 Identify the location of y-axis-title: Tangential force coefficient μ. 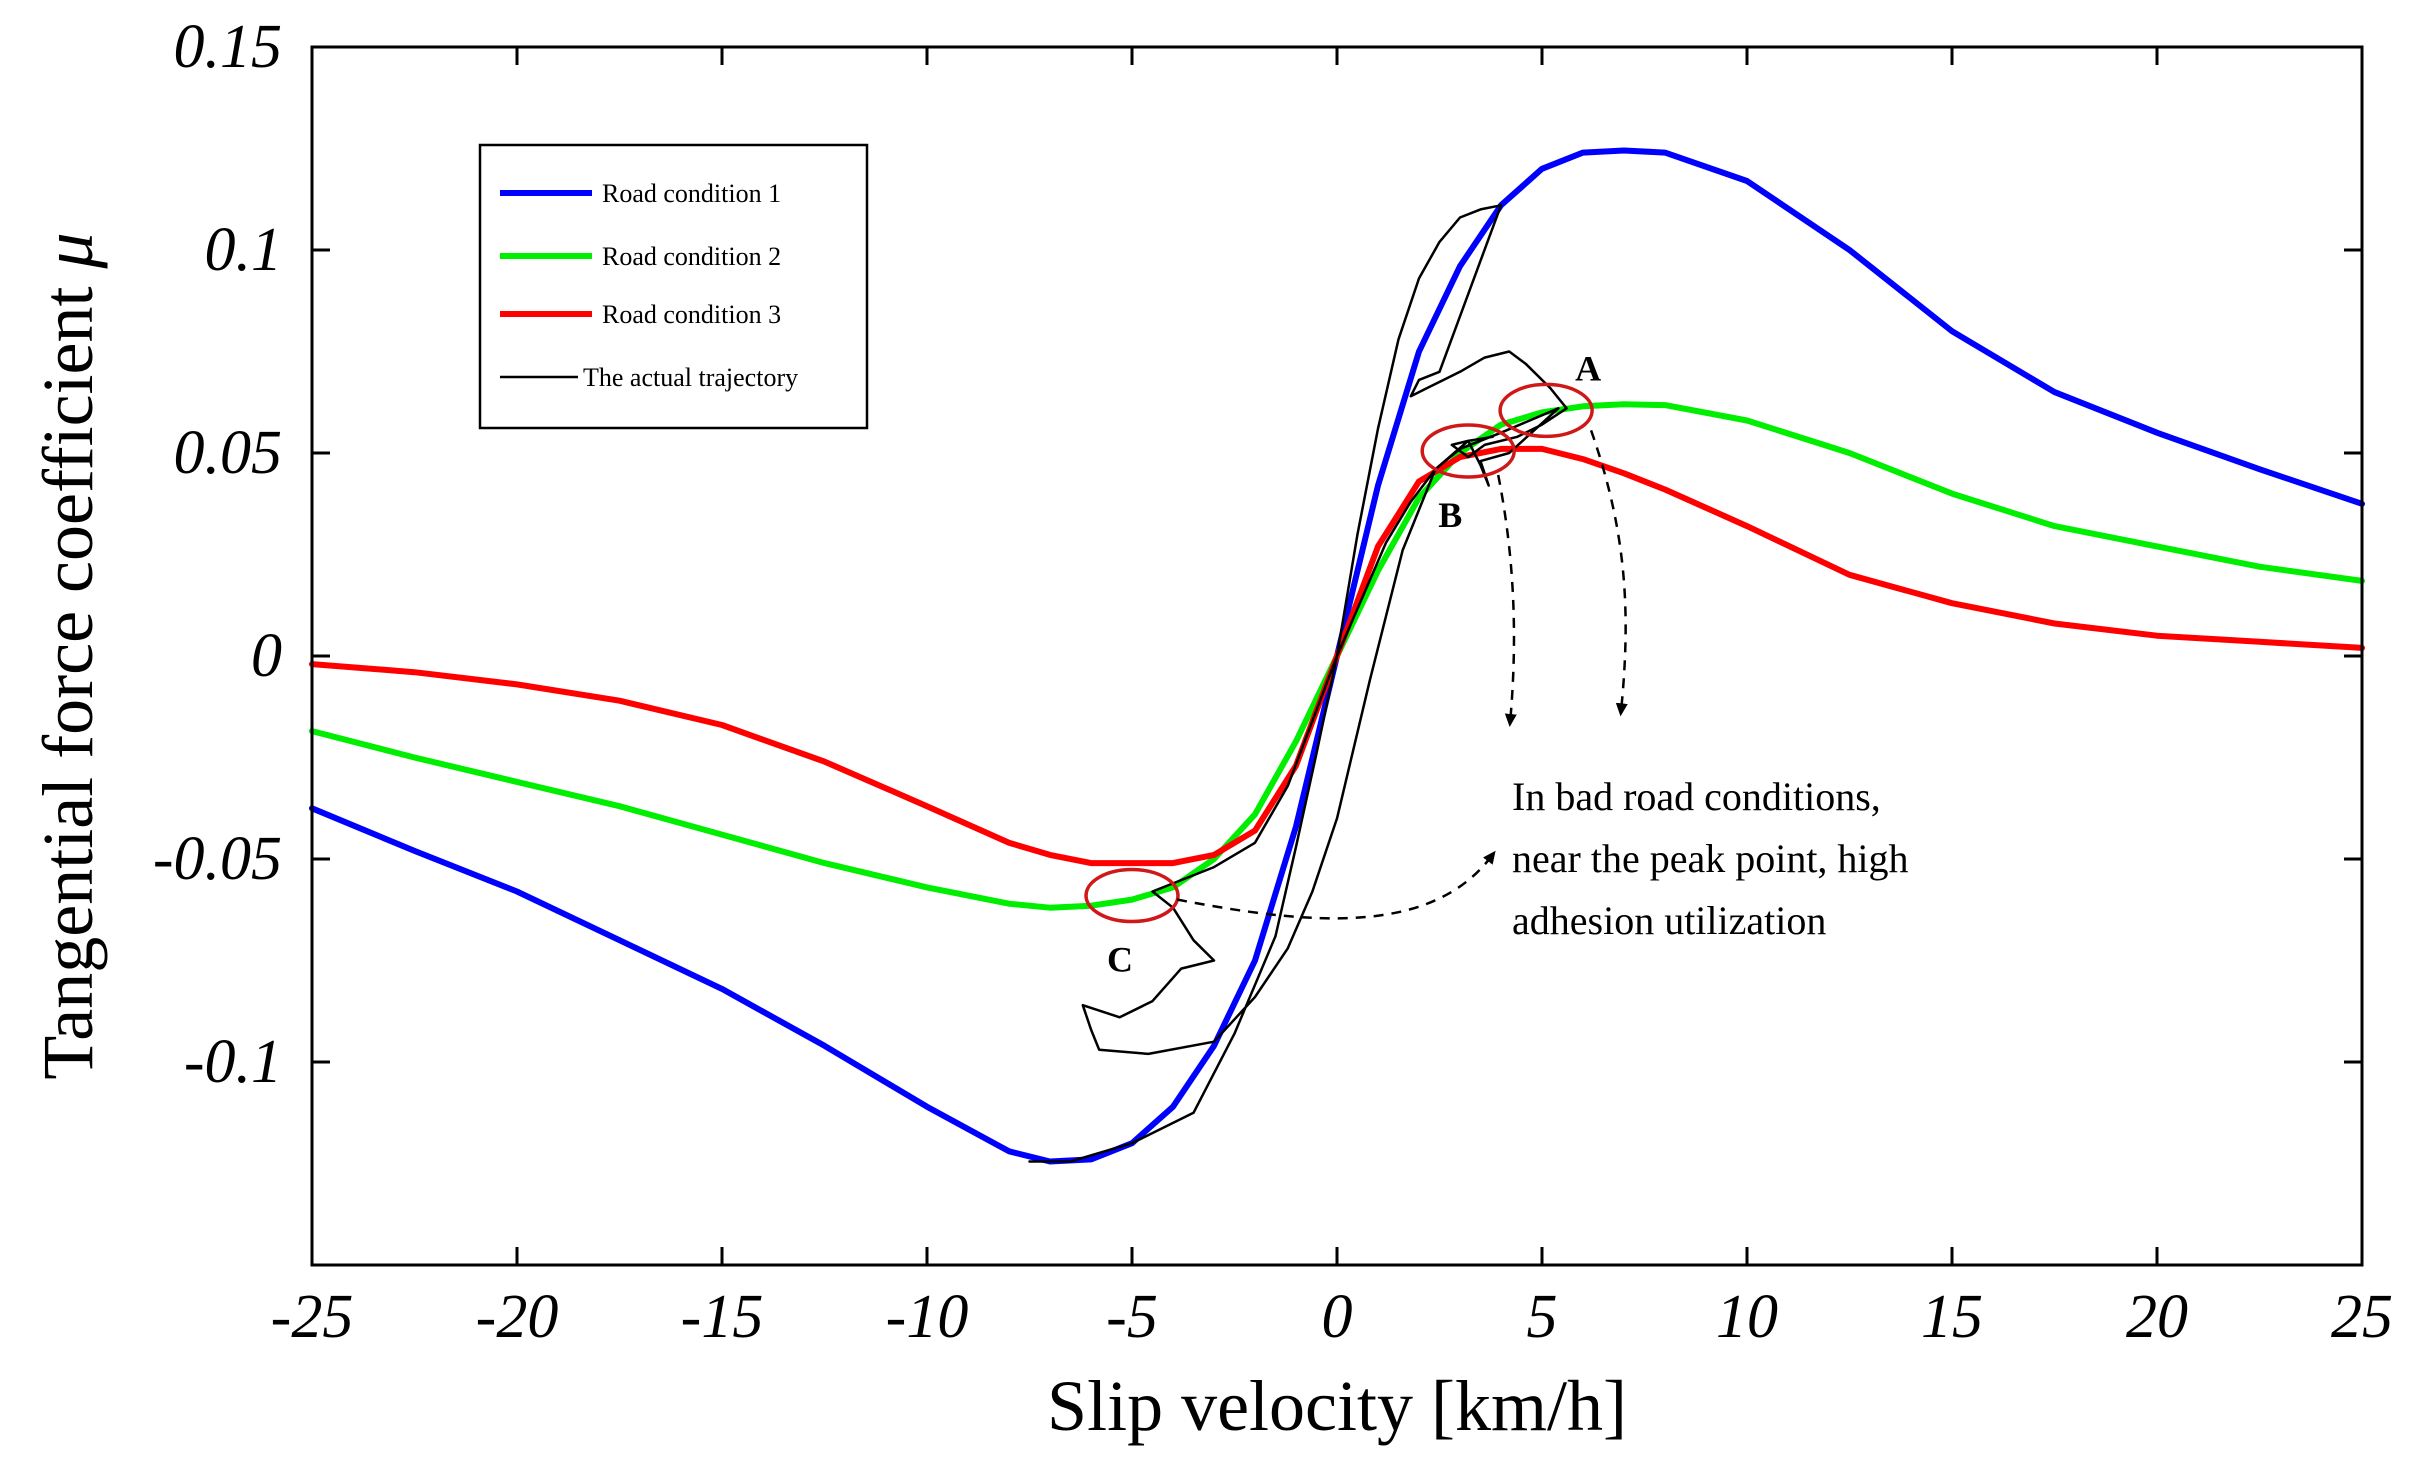
(68, 655).